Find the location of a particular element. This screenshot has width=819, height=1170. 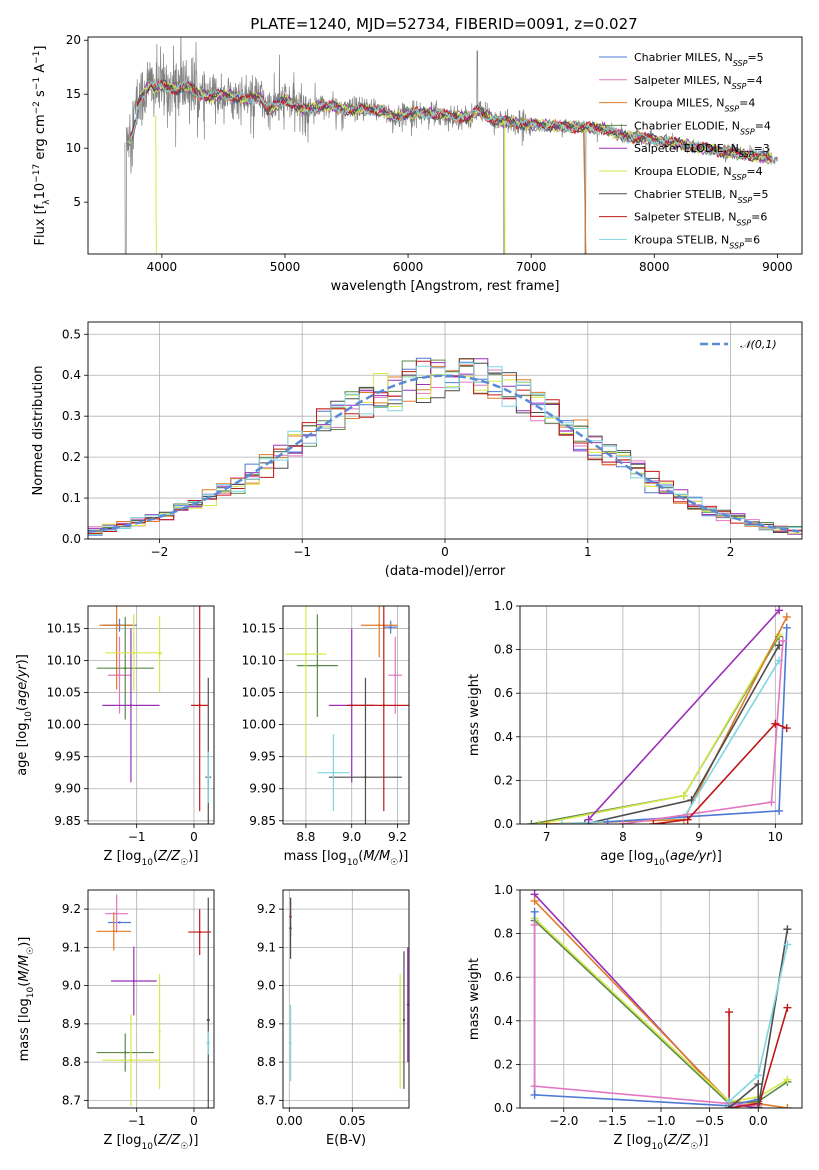

label-part: wavelength [Angstrom, rest frame] is located at coordinates (445, 286).